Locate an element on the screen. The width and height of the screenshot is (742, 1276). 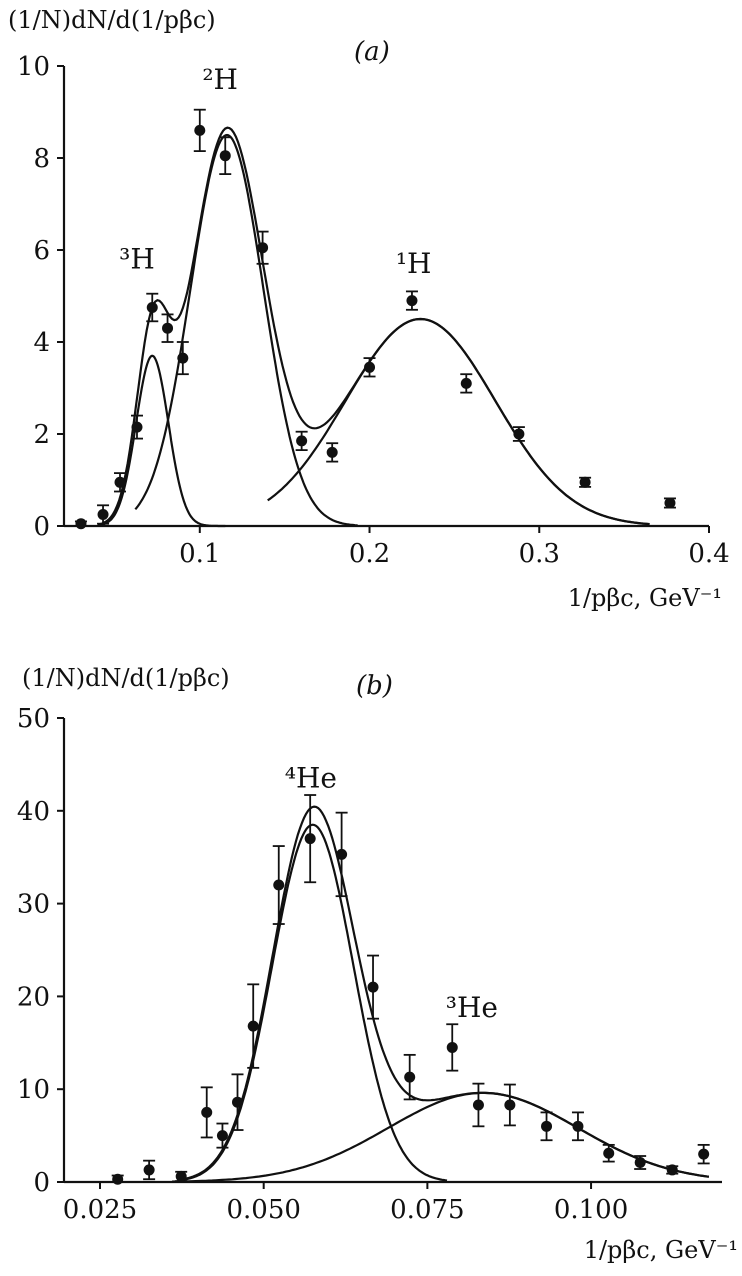
x-tick-label-b: 0.075 is located at coordinates (427, 1210).